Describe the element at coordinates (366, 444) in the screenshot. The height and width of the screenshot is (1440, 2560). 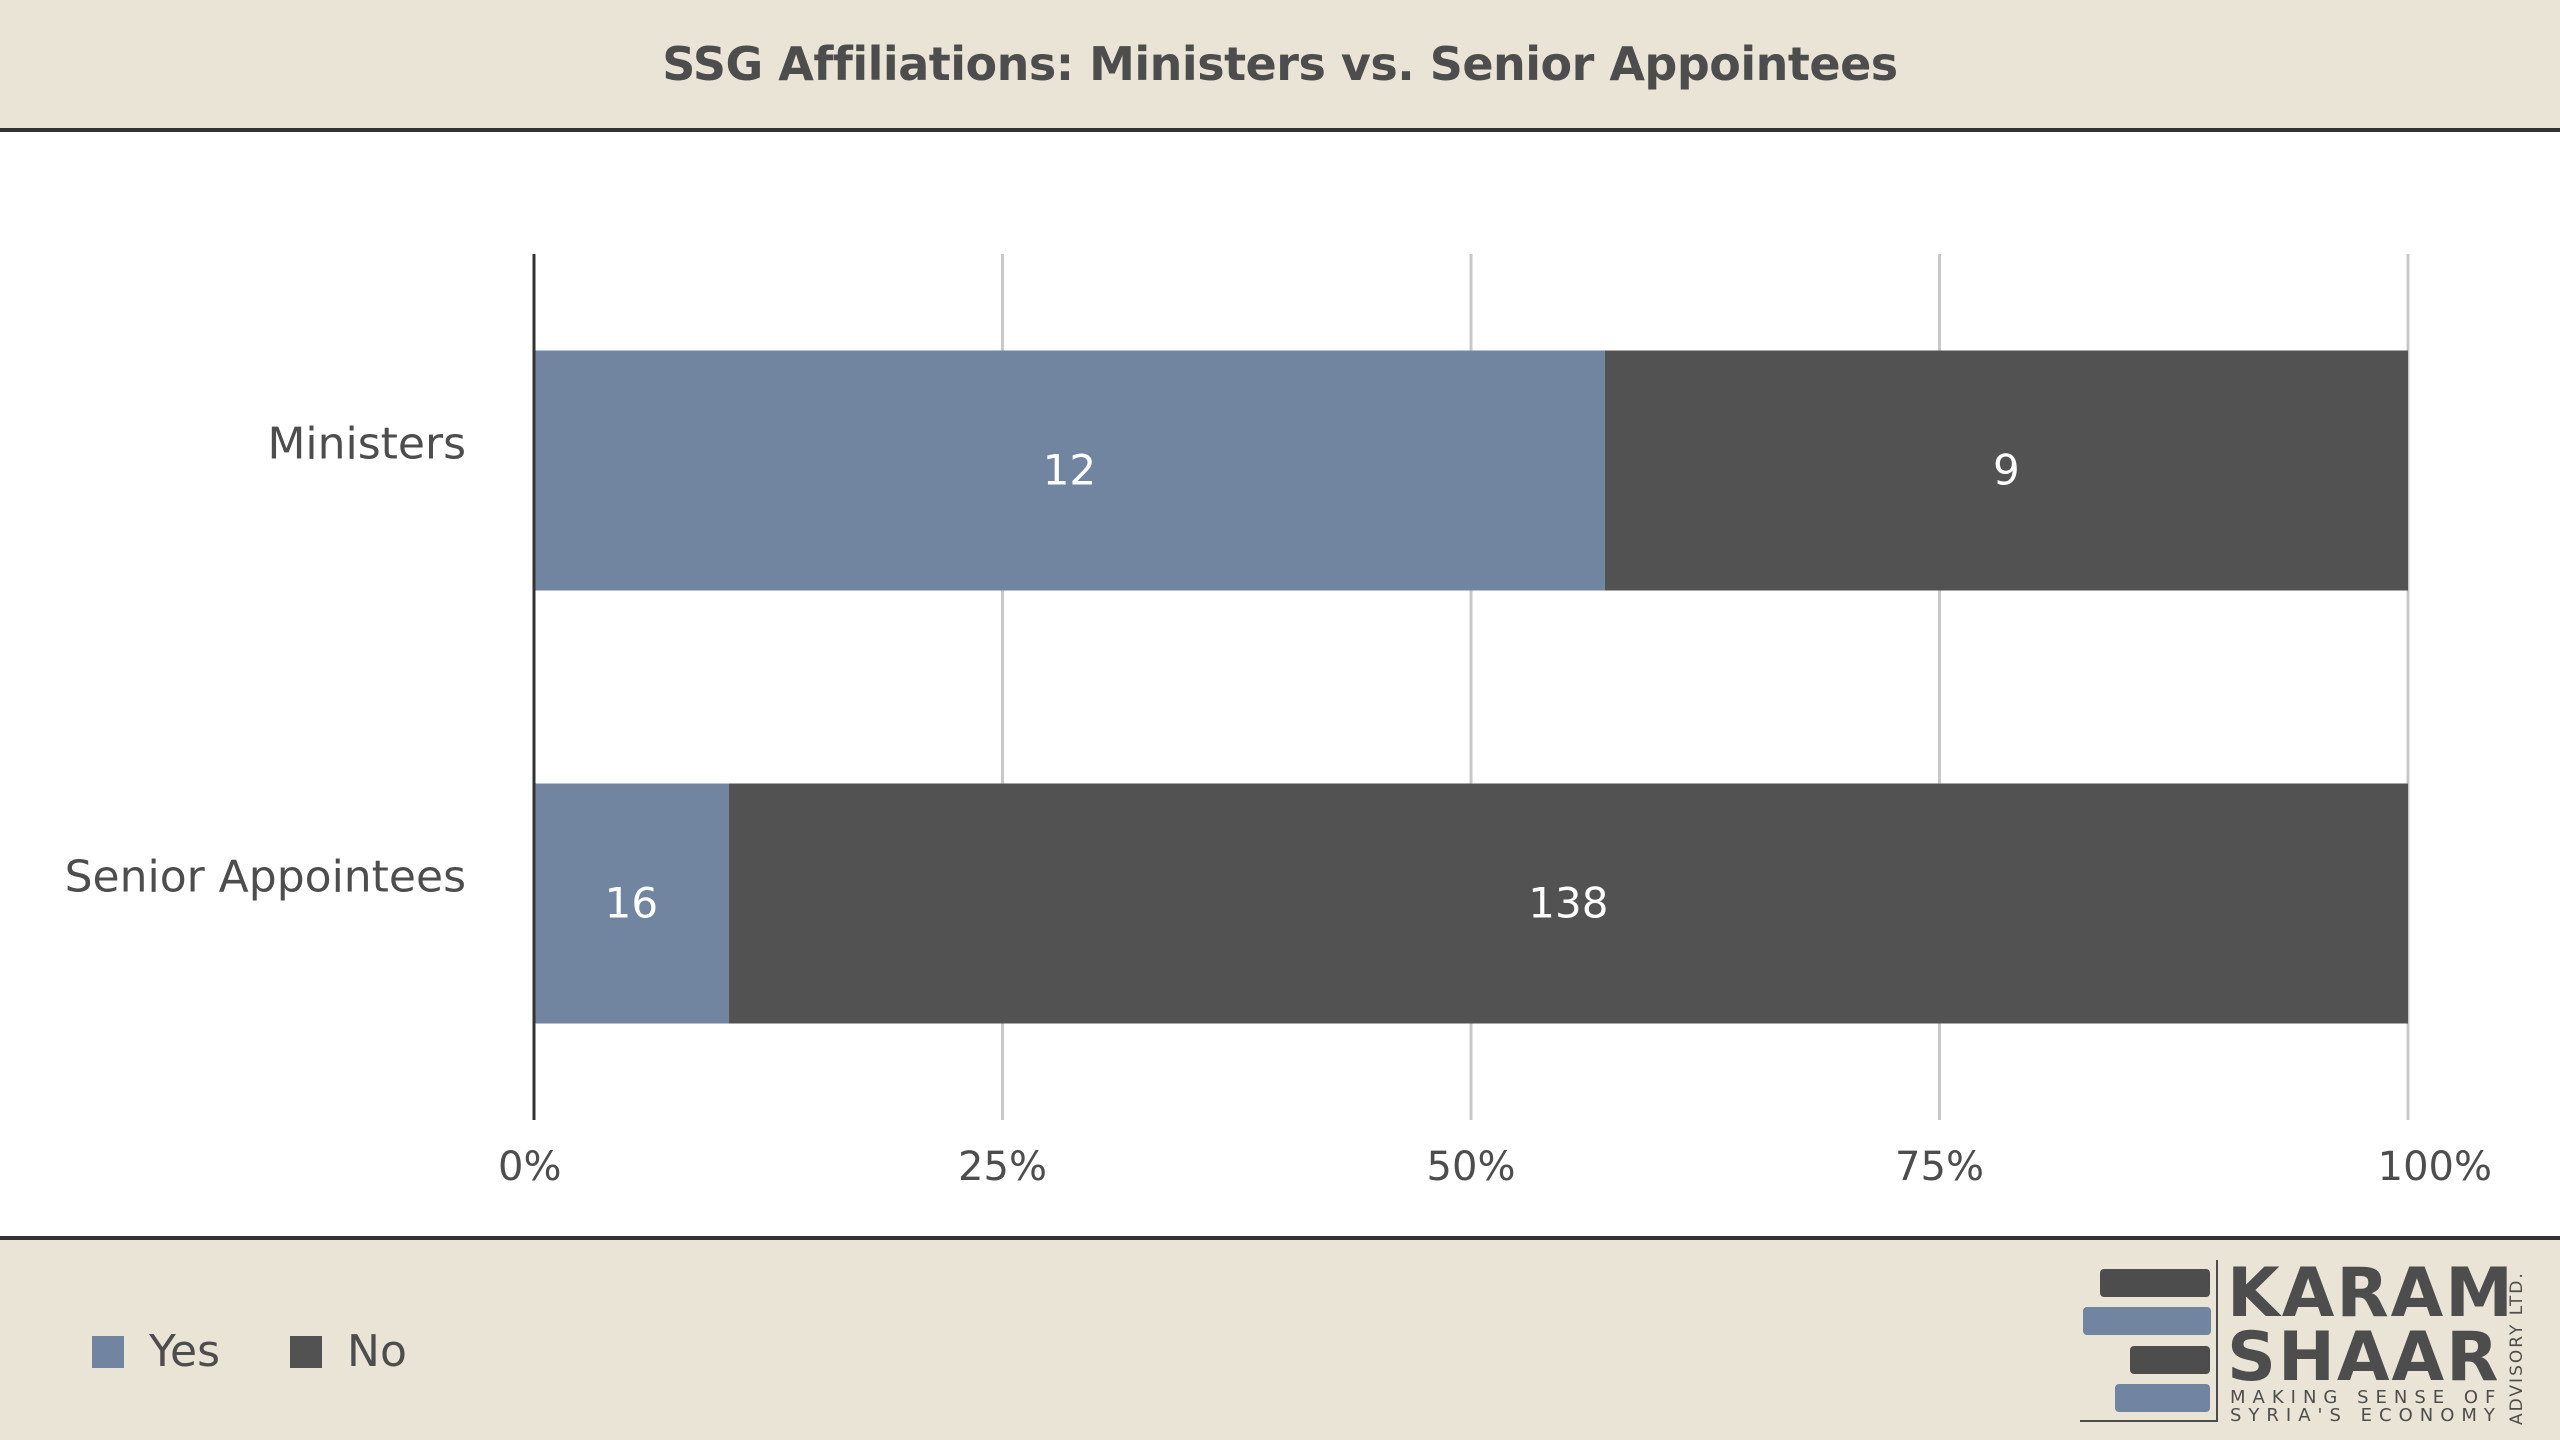
I see `category-label-0: Ministers` at that location.